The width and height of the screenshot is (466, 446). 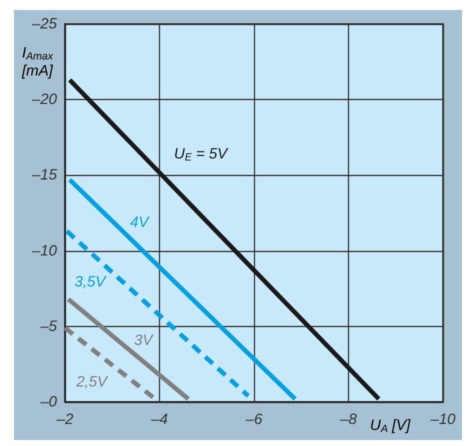 What do you see at coordinates (144, 341) in the screenshot?
I see `series-label: 3V` at bounding box center [144, 341].